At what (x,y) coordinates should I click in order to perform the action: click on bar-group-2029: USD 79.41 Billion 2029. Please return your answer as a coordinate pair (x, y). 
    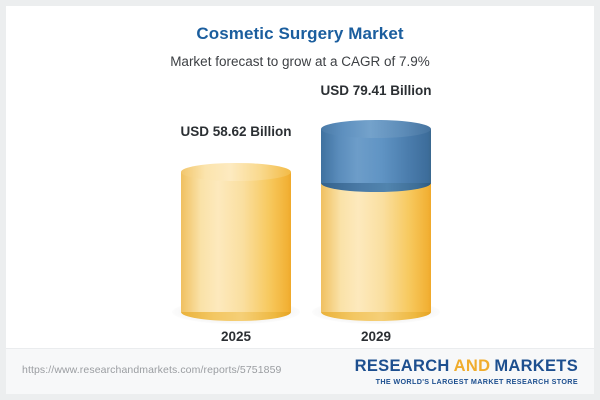
    Looking at the image, I should click on (376, 213).